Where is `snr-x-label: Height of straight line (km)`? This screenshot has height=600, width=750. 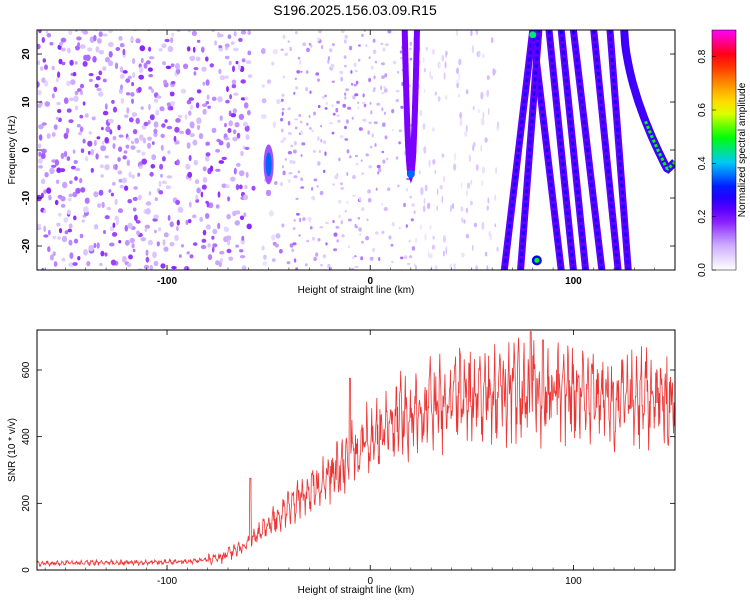 snr-x-label: Height of straight line (km) is located at coordinates (356, 590).